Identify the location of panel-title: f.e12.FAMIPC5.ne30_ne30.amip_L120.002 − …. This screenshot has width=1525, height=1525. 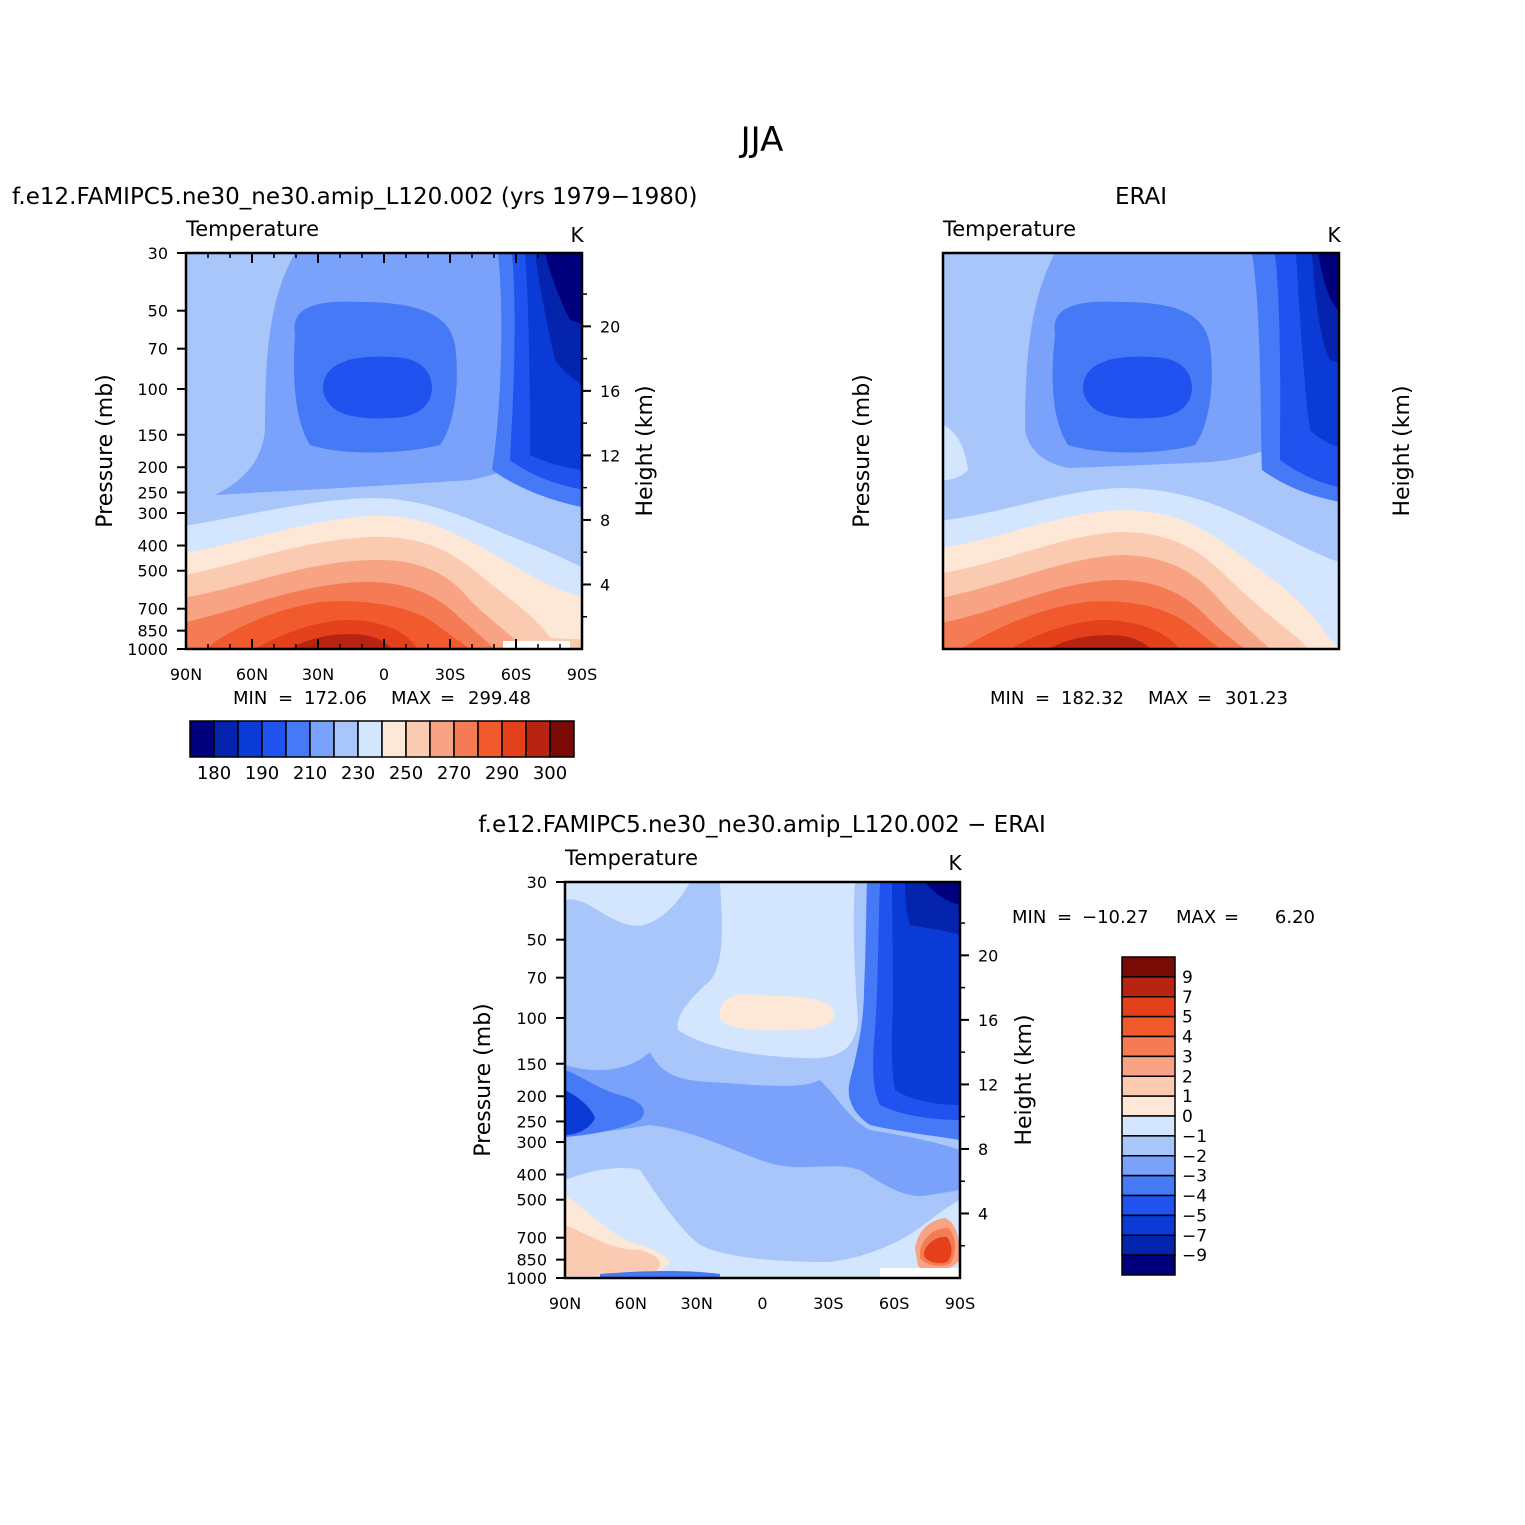
(762, 825).